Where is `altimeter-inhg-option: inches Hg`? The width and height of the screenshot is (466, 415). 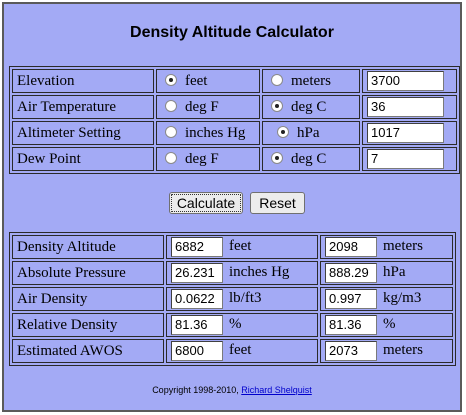
altimeter-inhg-option: inches Hg is located at coordinates (208, 133).